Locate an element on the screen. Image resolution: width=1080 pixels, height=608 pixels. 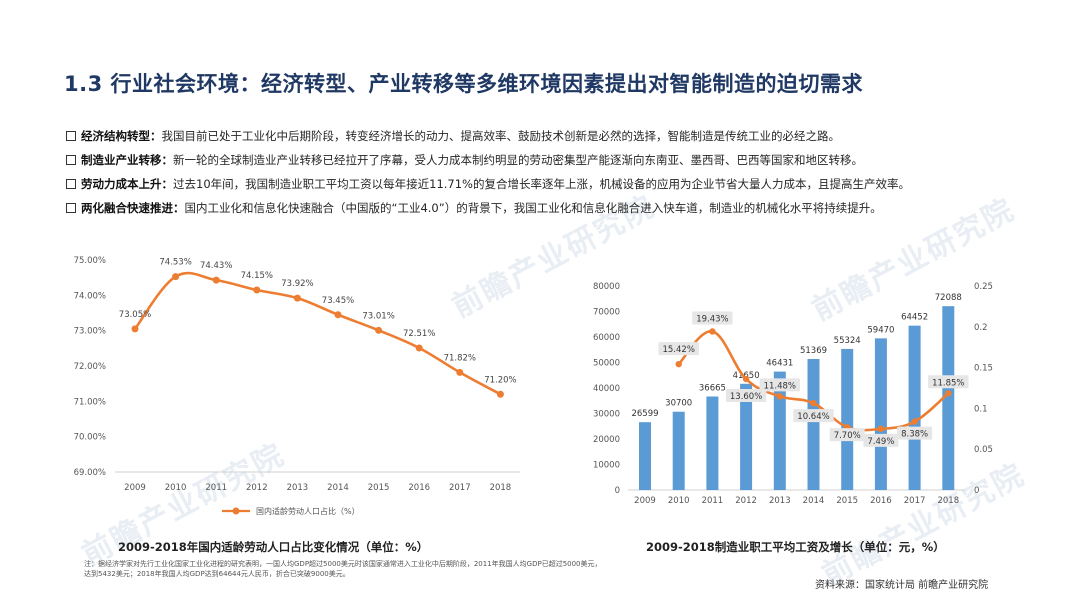
y-tick-label: 70.00% is located at coordinates (90, 438).